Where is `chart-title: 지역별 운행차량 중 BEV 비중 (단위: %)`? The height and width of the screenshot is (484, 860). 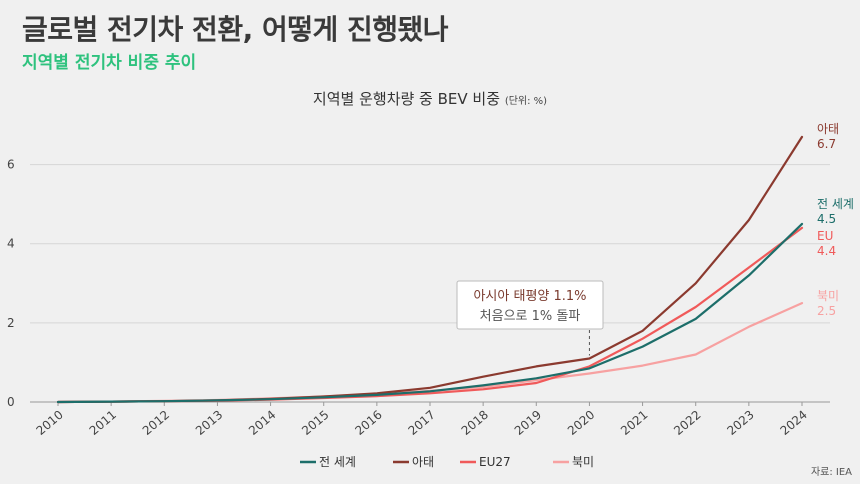
chart-title: 지역별 운행차량 중 BEV 비중 (단위: %) is located at coordinates (430, 98).